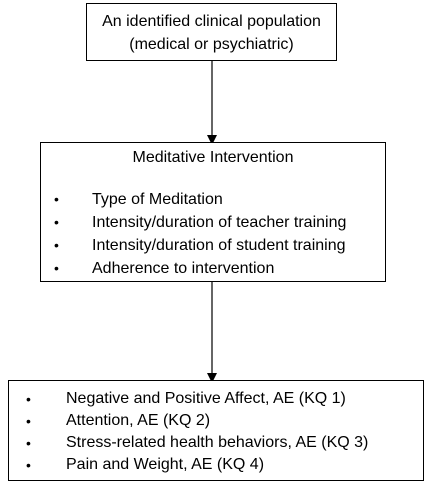  What do you see at coordinates (211, 44) in the screenshot?
I see `population-line-2: (medical or psychiatric)` at bounding box center [211, 44].